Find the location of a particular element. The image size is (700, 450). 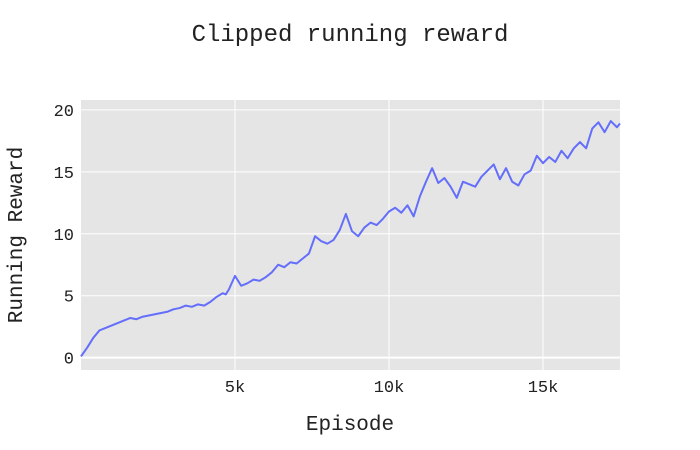

y-tick-label: 20 is located at coordinates (64, 112).